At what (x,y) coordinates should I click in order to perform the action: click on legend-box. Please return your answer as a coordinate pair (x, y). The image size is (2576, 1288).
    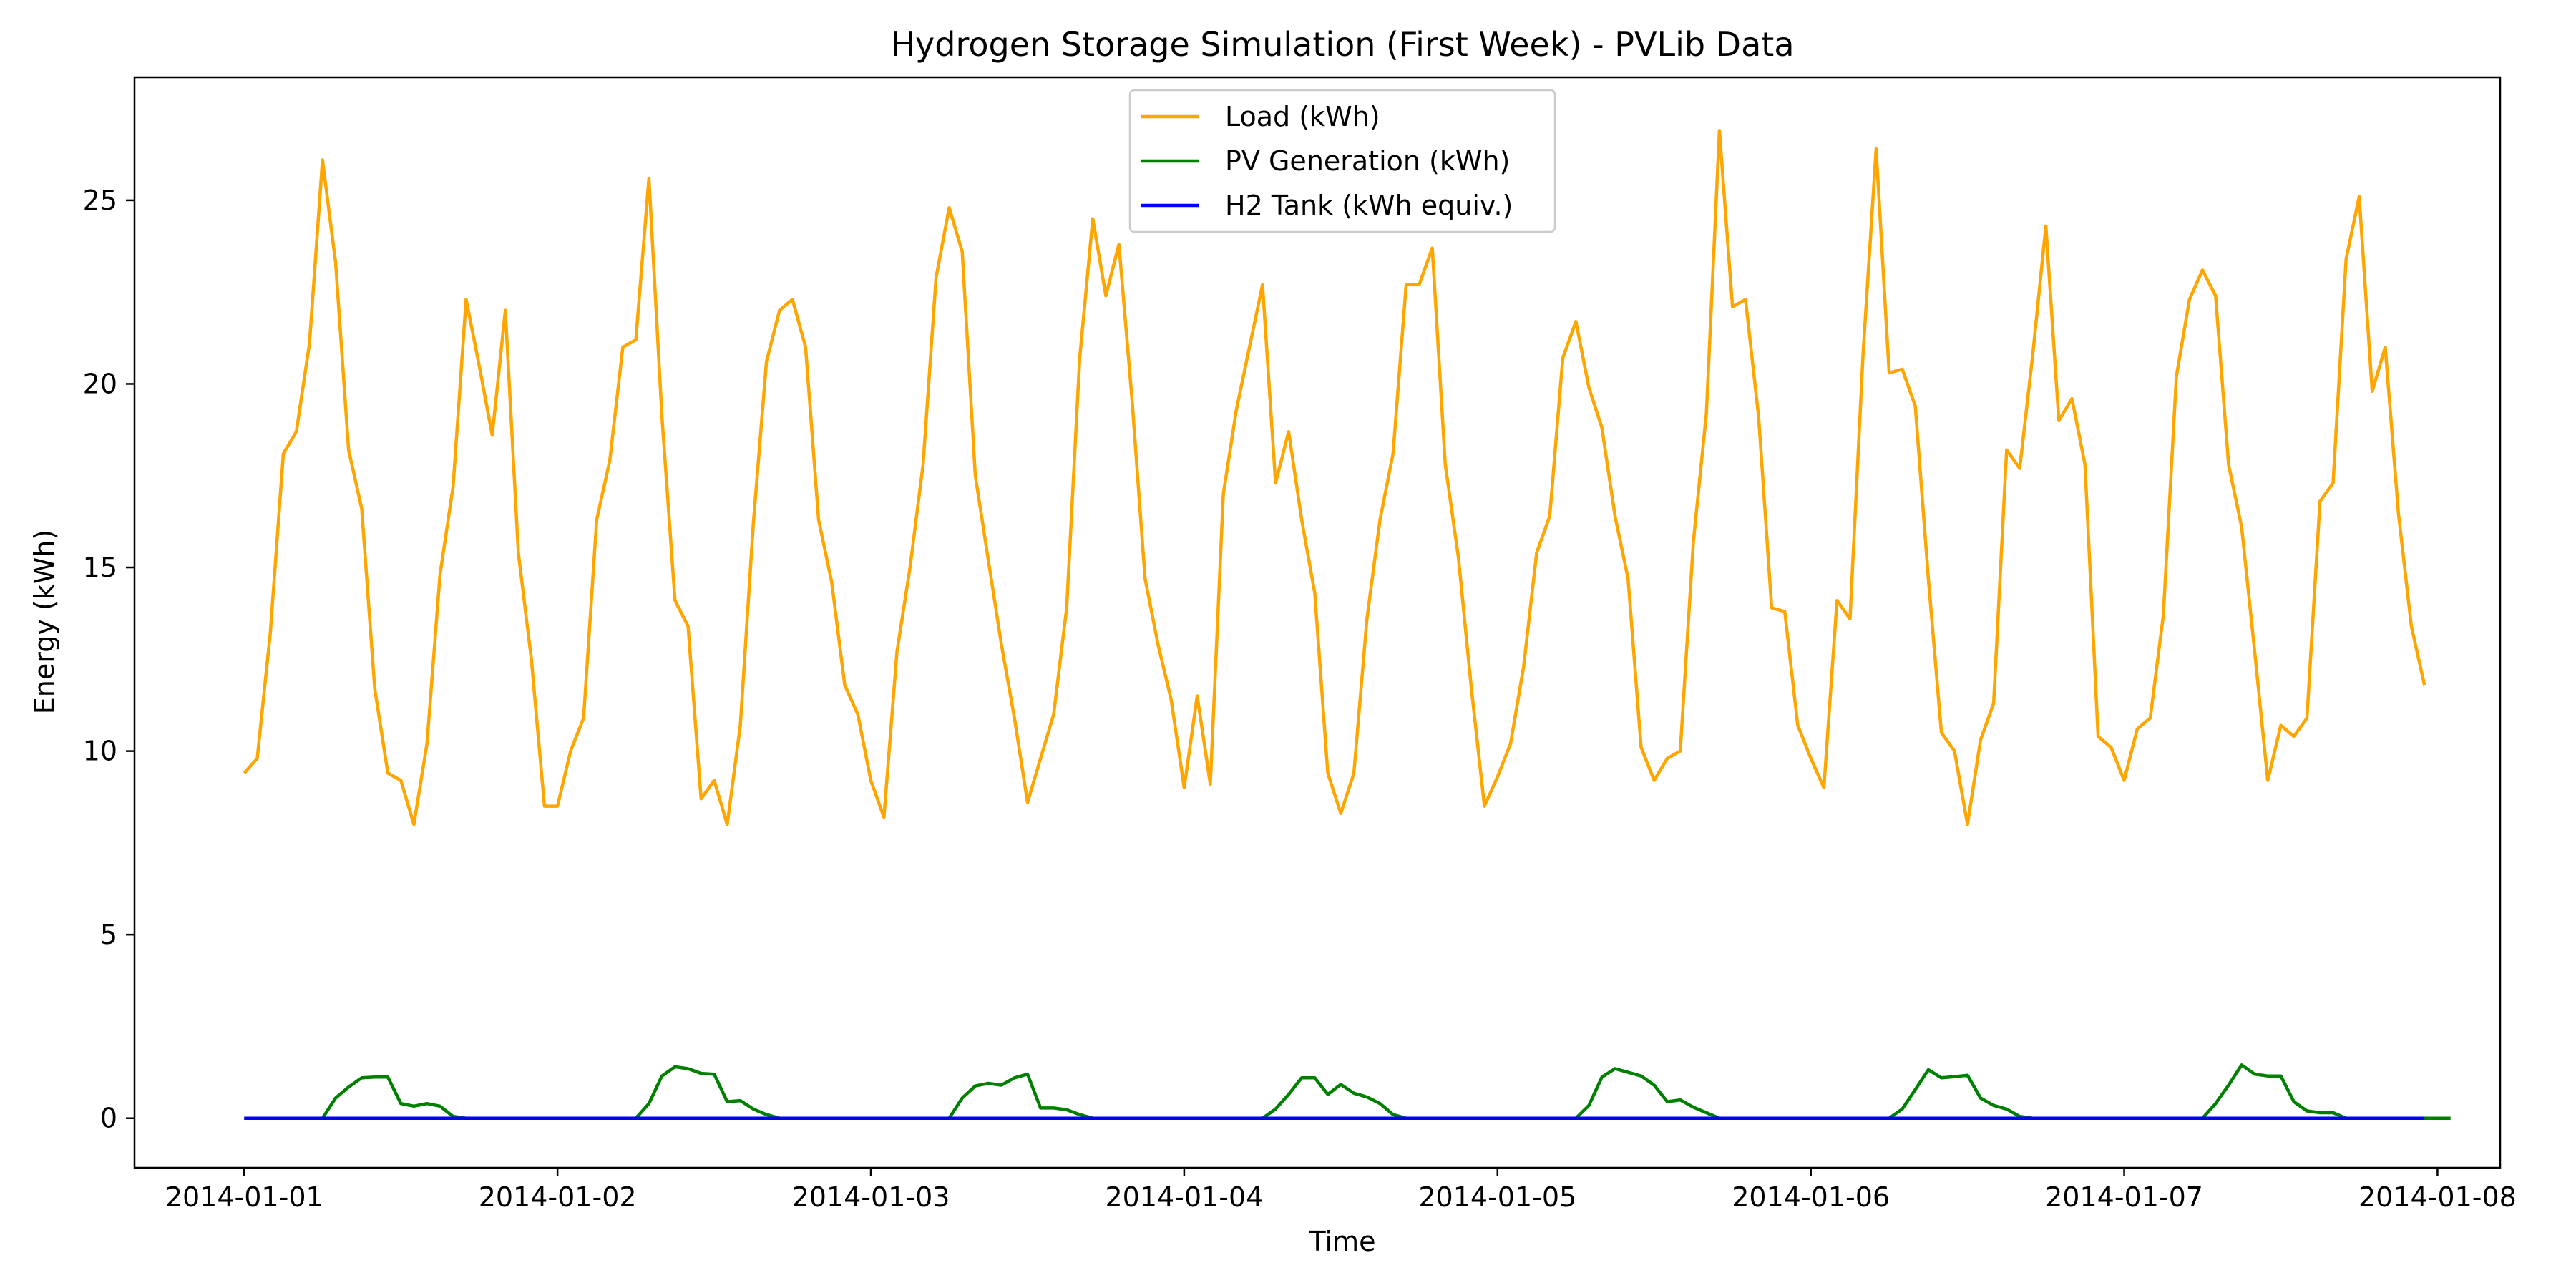
    Looking at the image, I should click on (1342, 161).